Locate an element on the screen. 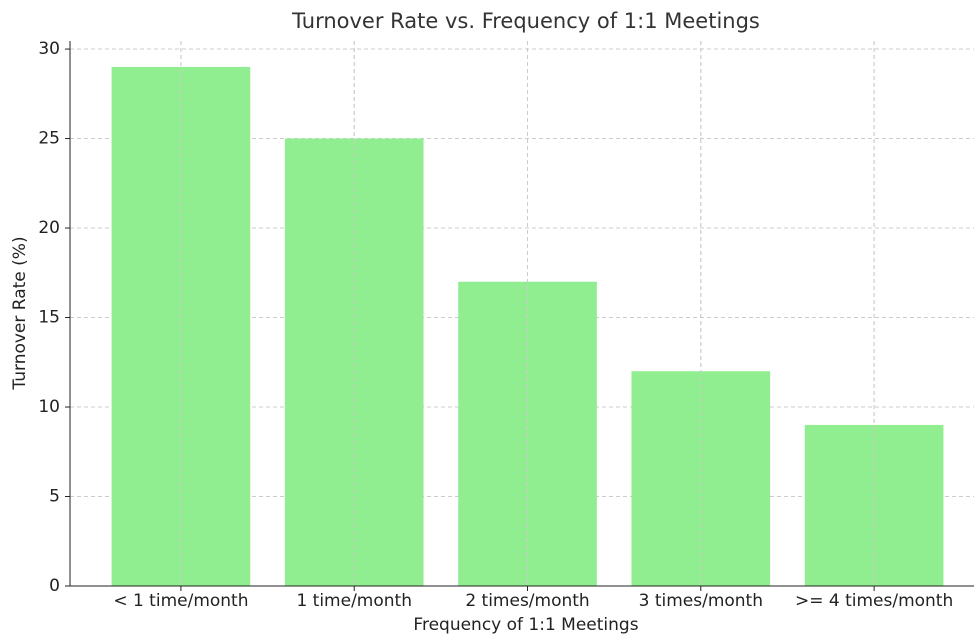 This screenshot has height=636, width=974. x-tick-label: 1 time/month is located at coordinates (354, 601).